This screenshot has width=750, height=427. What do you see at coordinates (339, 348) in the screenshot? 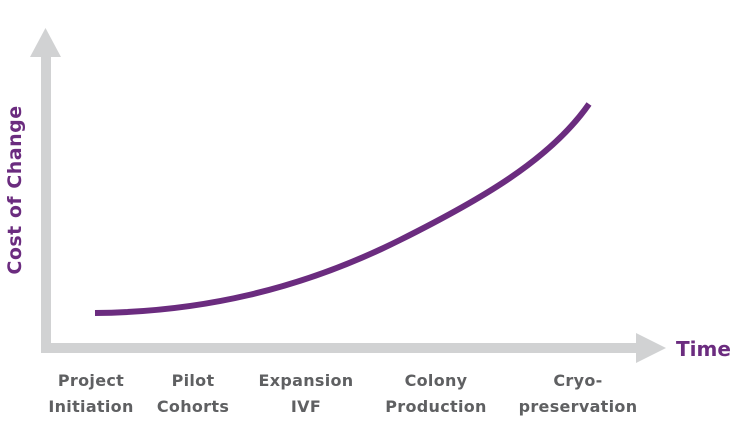
I see `x-axis-line` at bounding box center [339, 348].